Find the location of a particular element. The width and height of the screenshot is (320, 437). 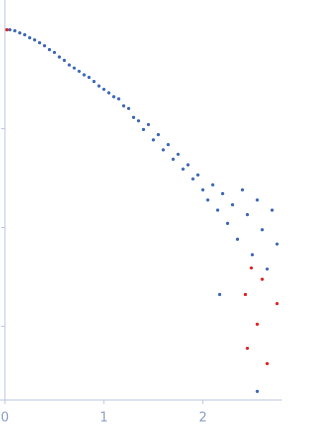

x-tick-label: 1 is located at coordinates (104, 418).